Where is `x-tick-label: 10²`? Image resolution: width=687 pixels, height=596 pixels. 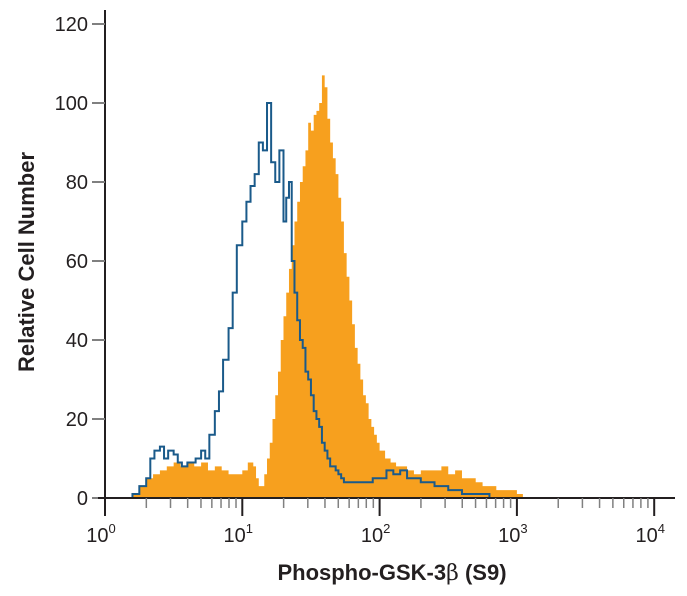 x-tick-label: 10² is located at coordinates (375, 534).